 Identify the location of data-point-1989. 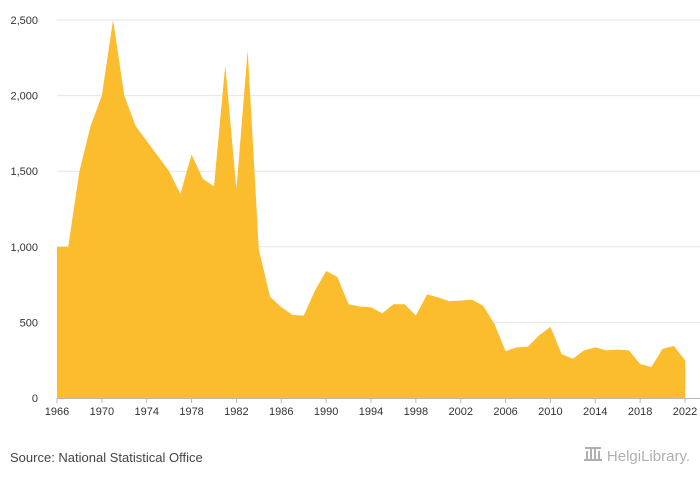
(315, 291).